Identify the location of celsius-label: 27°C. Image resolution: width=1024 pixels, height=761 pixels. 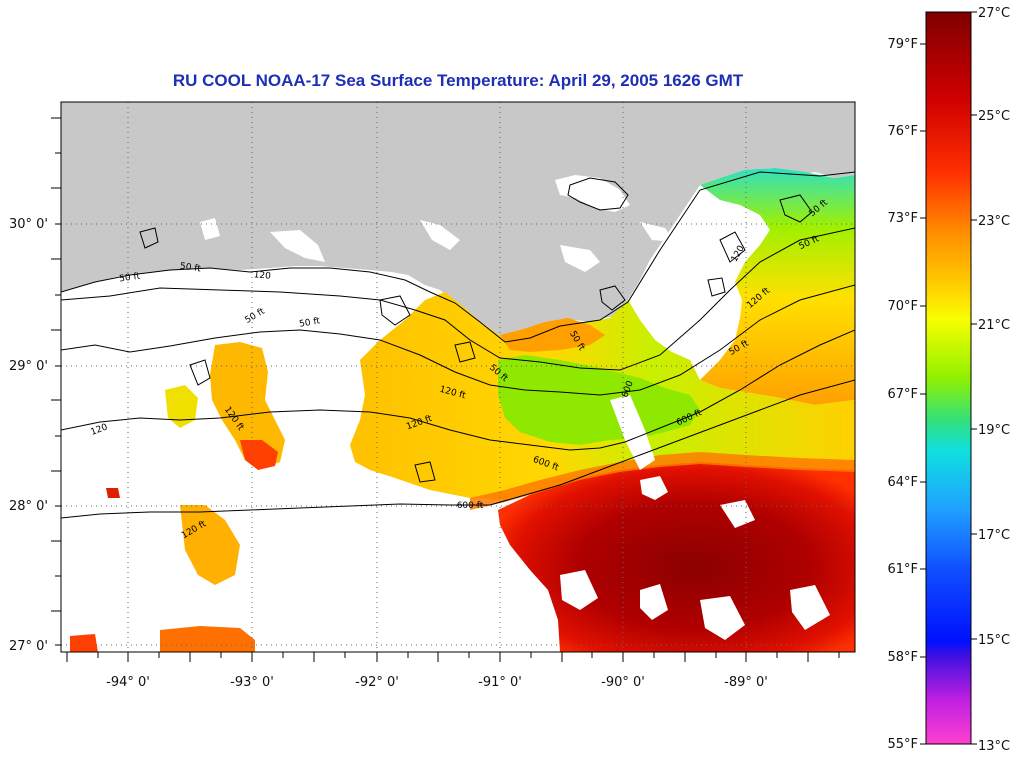
(994, 13).